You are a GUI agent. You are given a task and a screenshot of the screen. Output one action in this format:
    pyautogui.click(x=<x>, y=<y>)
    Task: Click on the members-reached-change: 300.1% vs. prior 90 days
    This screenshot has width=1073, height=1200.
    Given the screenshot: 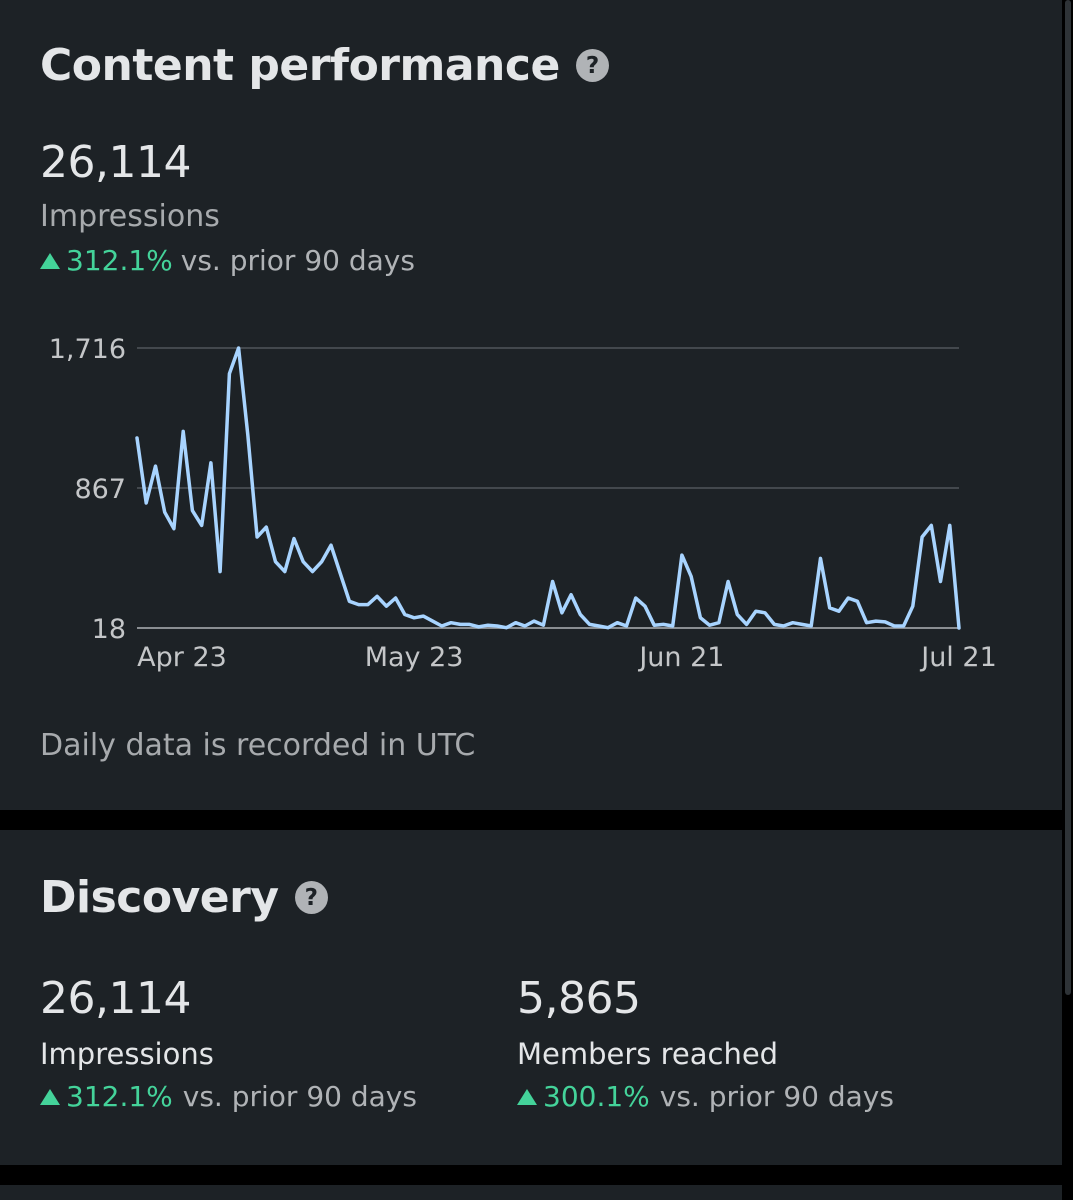 What is the action you would take?
    pyautogui.click(x=705, y=1096)
    